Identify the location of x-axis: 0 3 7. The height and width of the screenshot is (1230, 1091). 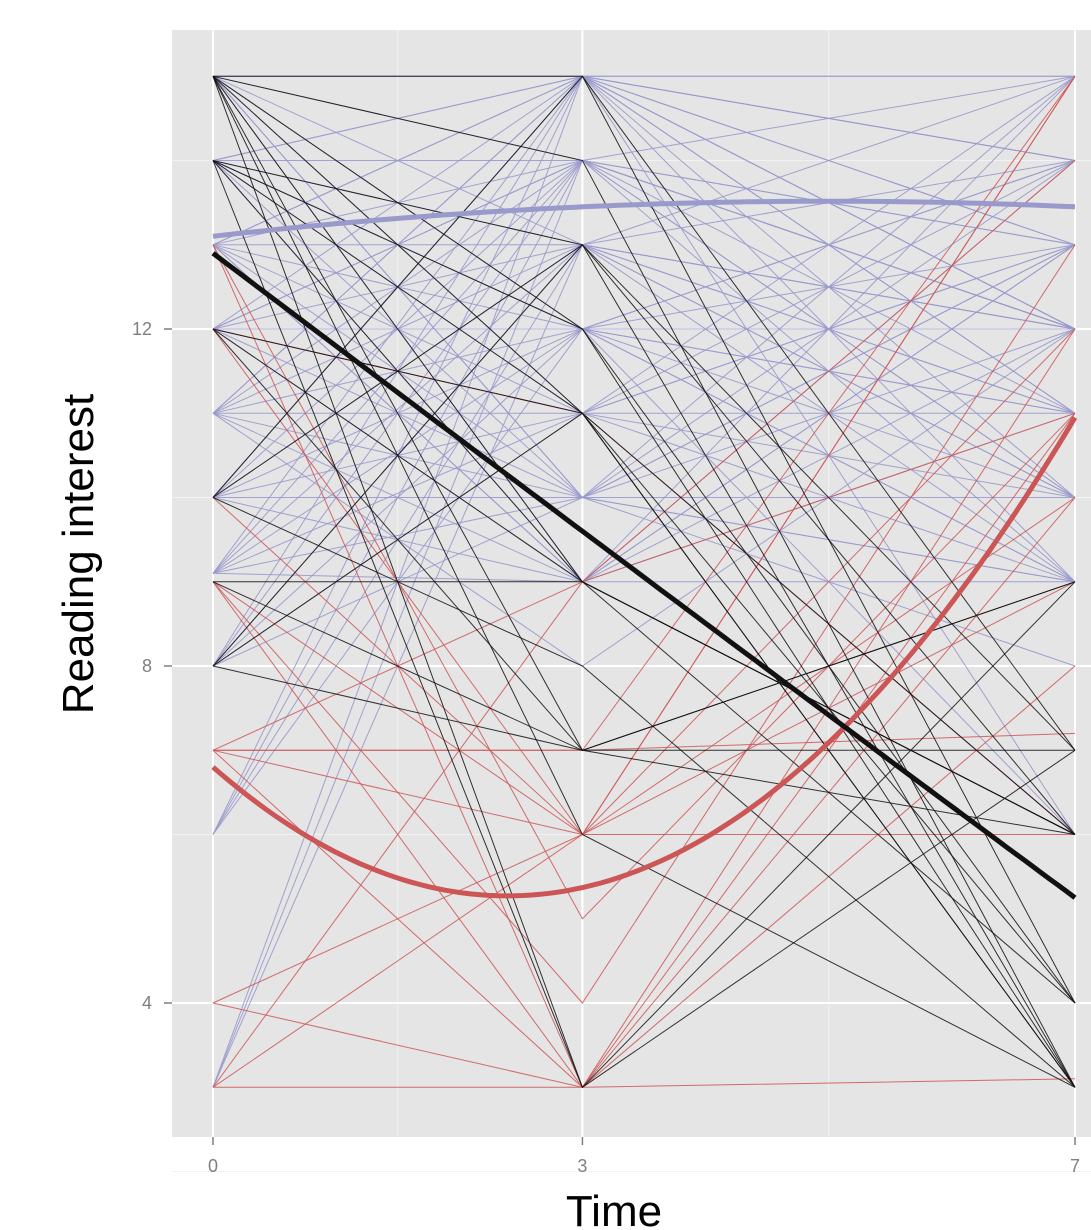
(644, 1156).